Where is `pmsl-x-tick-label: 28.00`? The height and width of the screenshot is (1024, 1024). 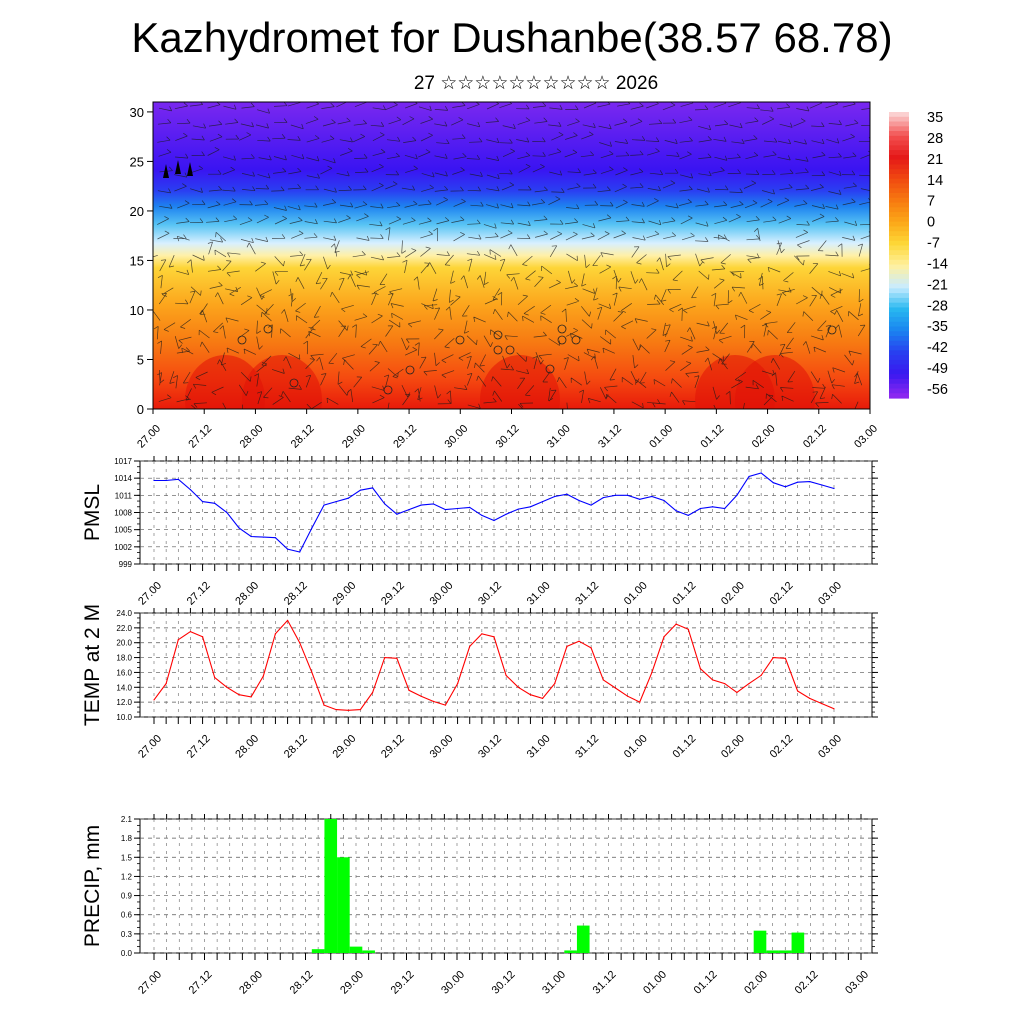 pmsl-x-tick-label: 28.00 is located at coordinates (247, 594).